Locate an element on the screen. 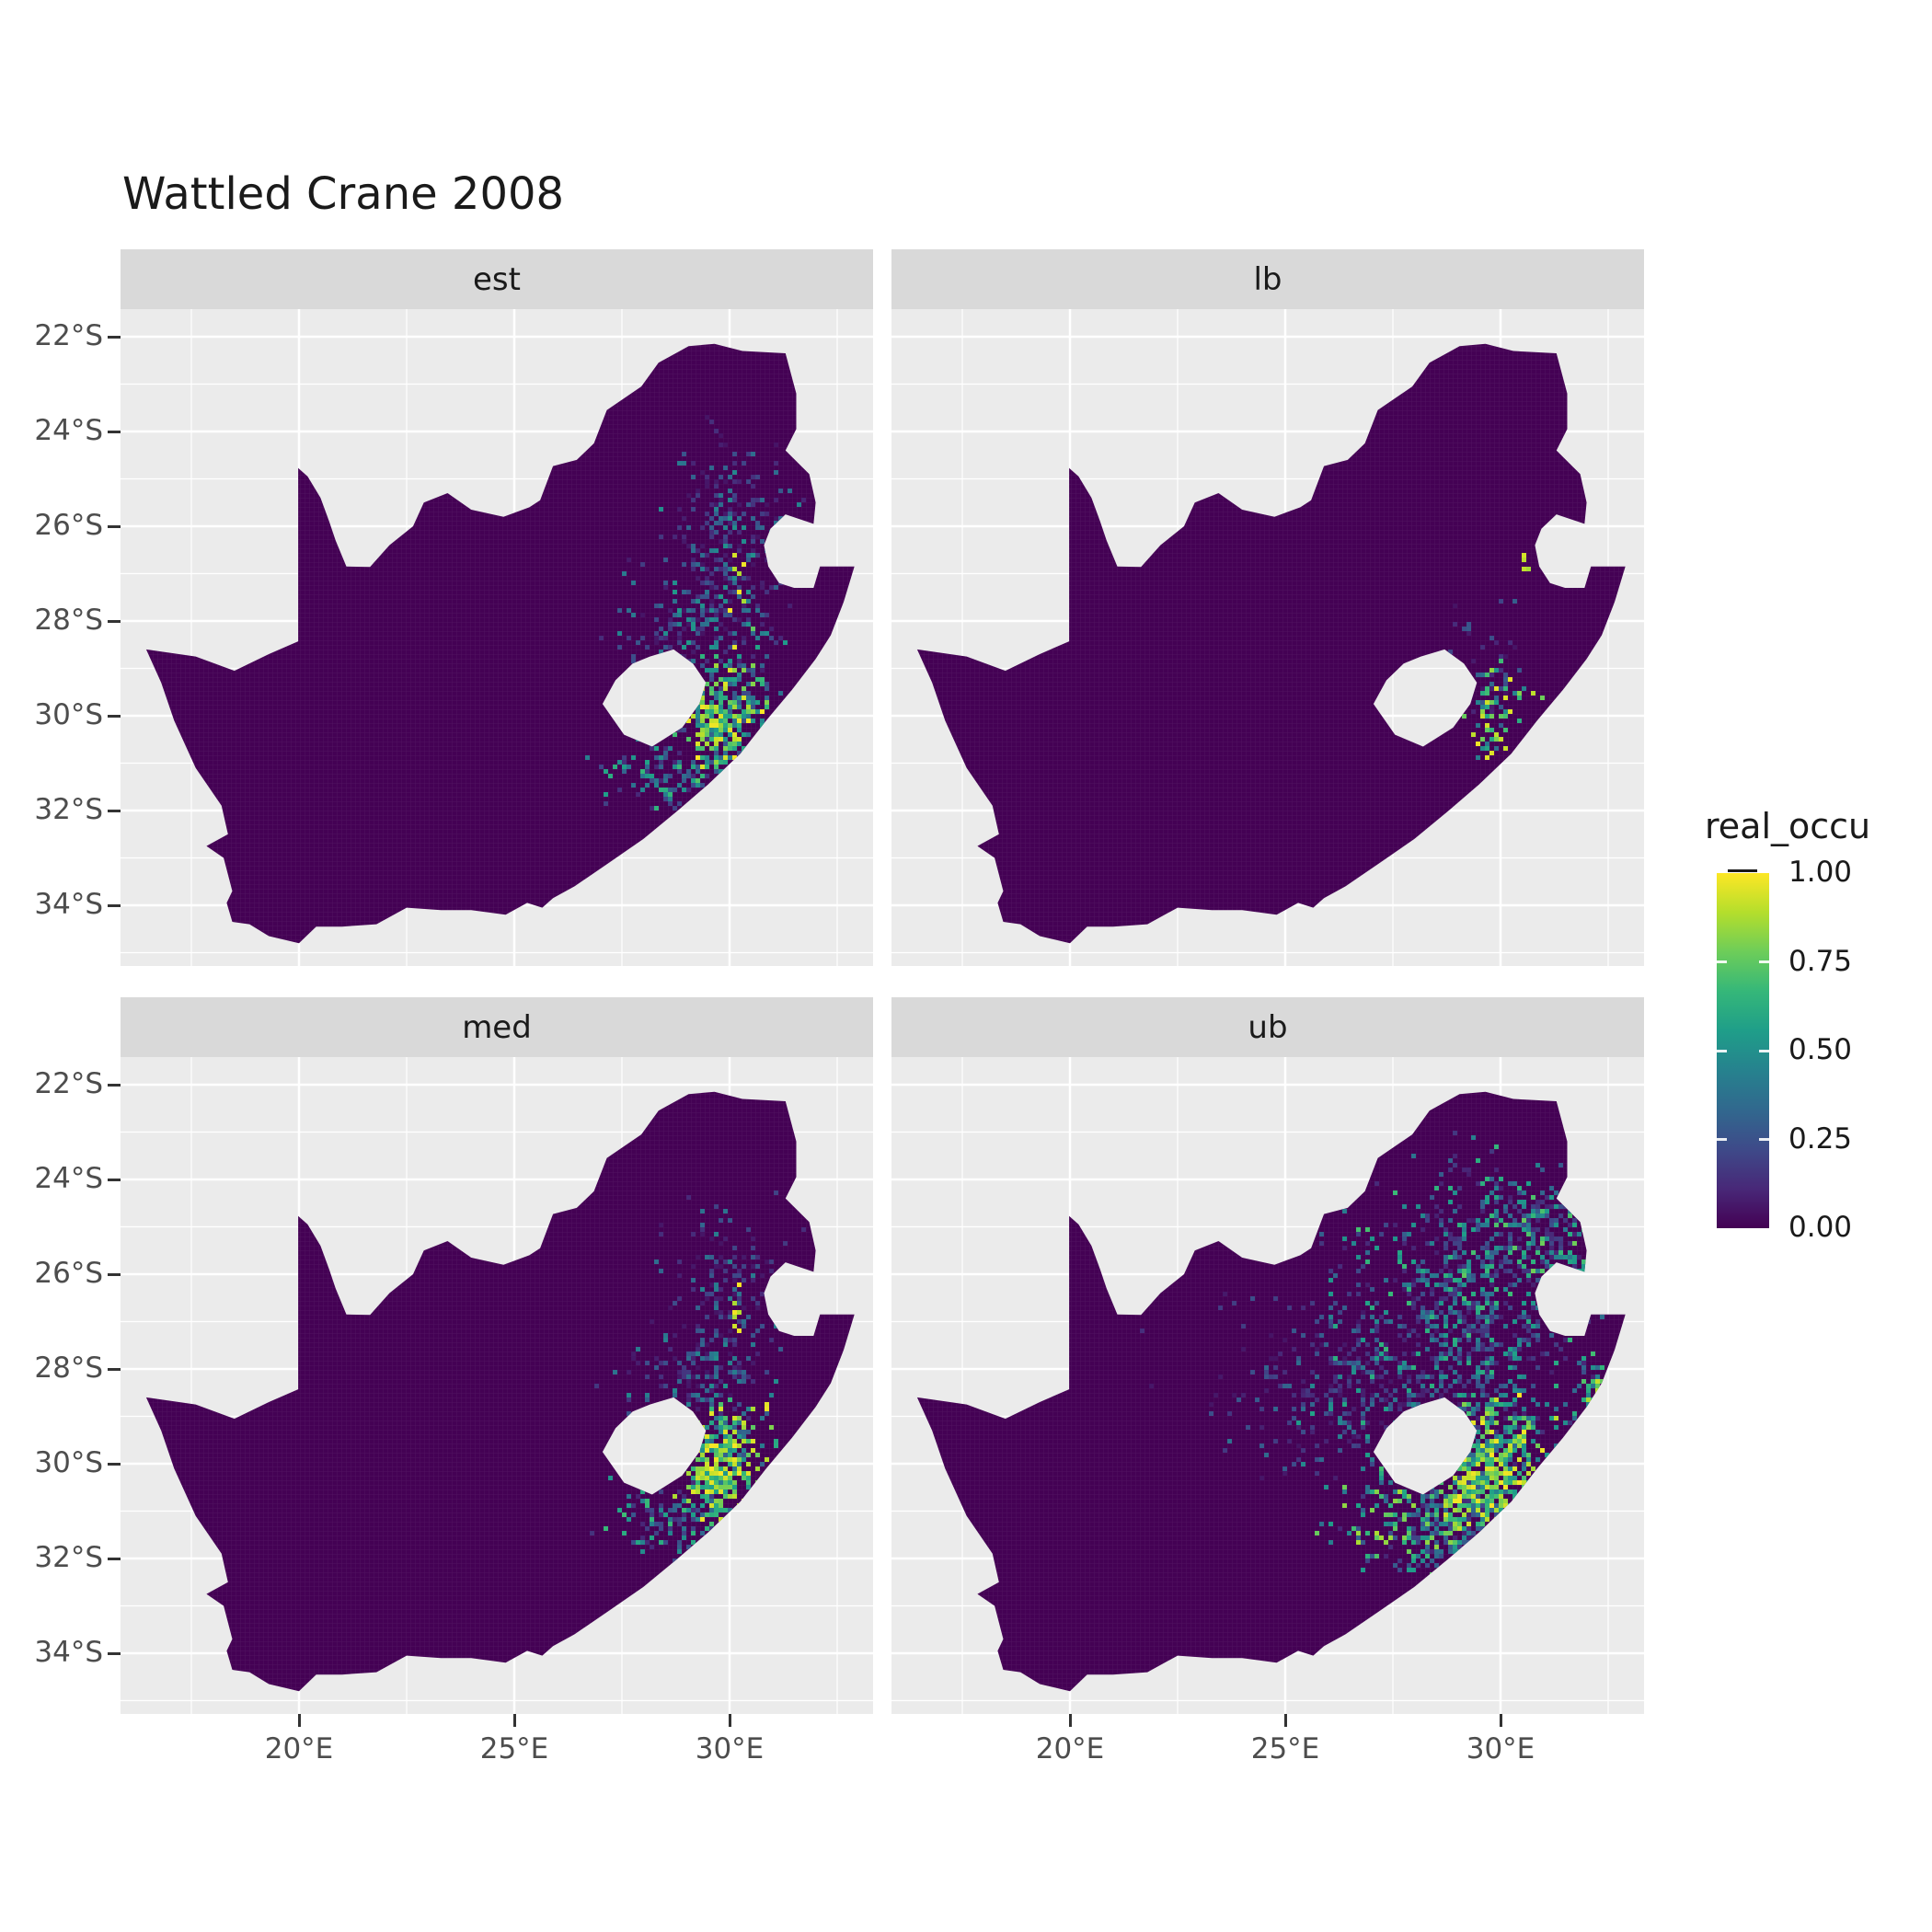 The image size is (1932, 1932). facet-lb: lb is located at coordinates (1267, 607).